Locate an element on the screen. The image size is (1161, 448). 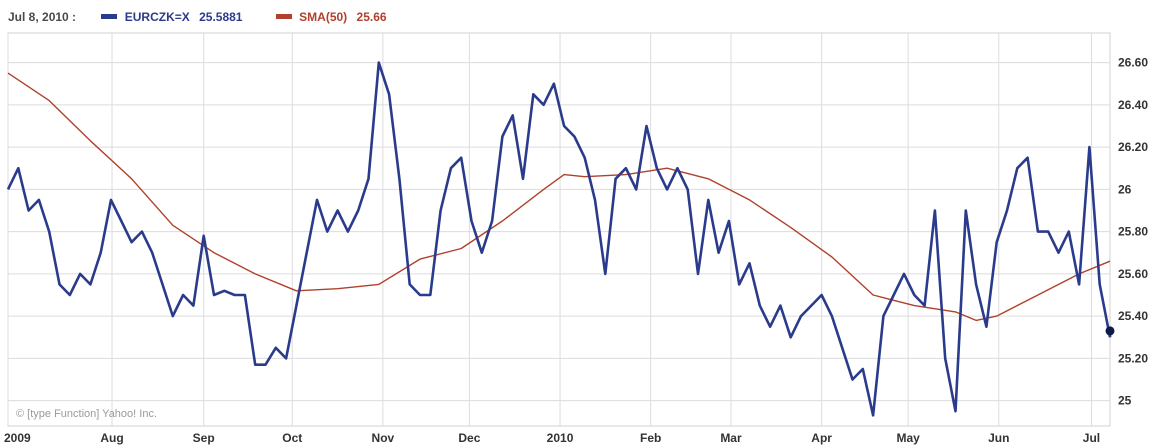
legend-series-overlay-value: 25.66 is located at coordinates (371, 16).